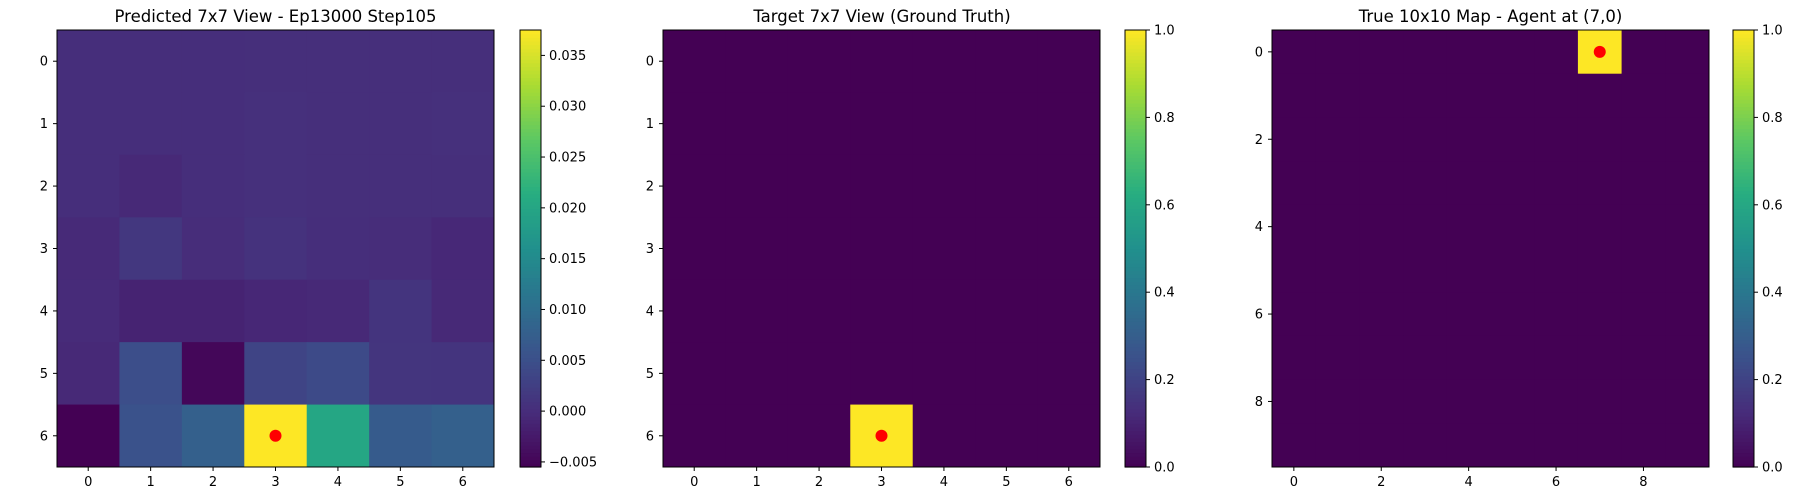 The width and height of the screenshot is (1800, 500). I want to click on colorbar-tick-label: 1.0, so click(1164, 31).